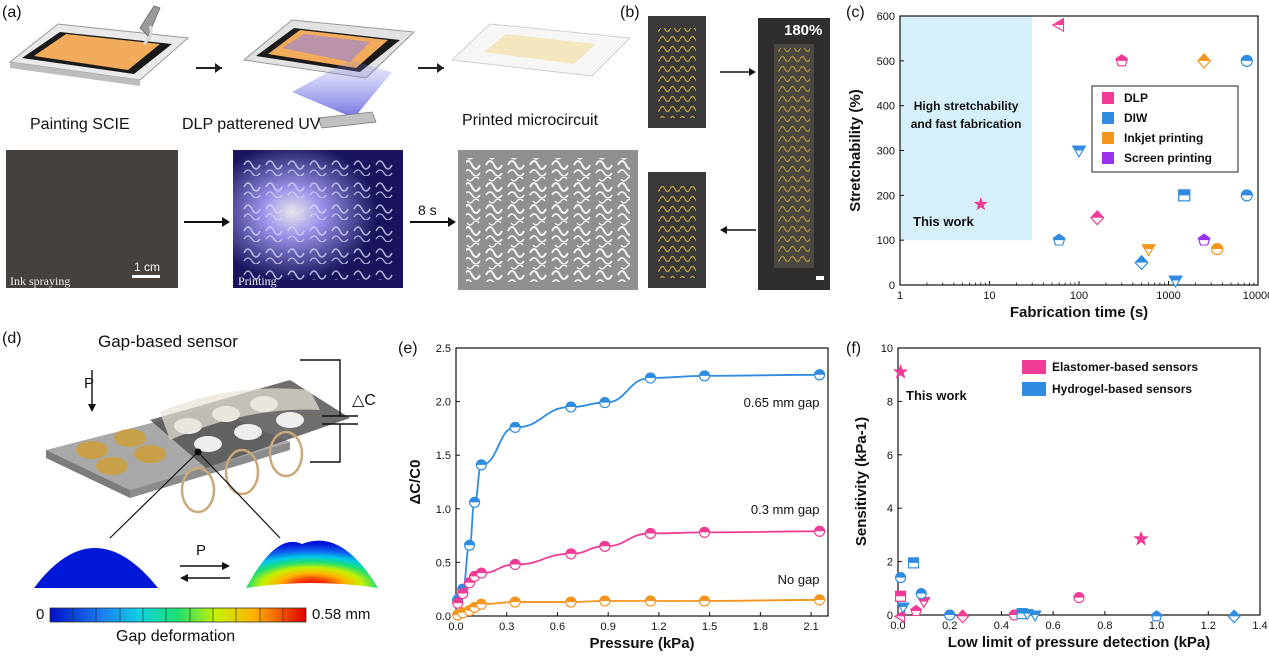  I want to click on y-tick-label: 0.0, so click(443, 617).